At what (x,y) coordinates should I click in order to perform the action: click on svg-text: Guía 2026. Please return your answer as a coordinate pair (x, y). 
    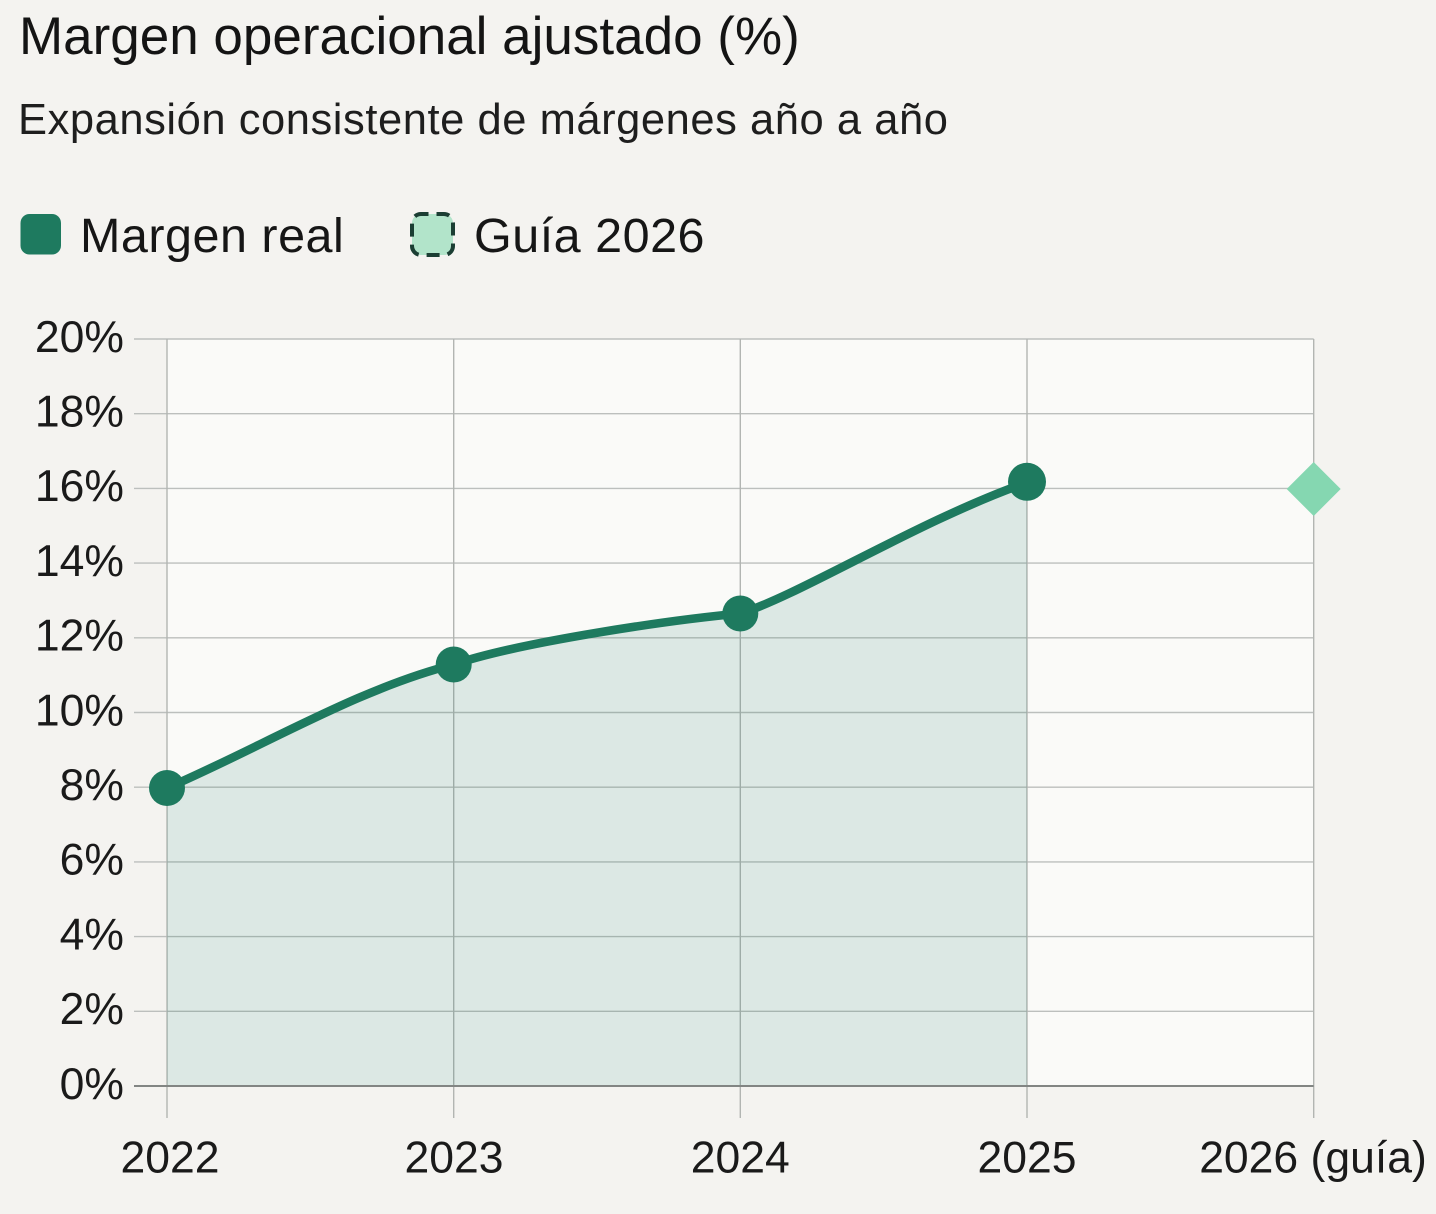
    Looking at the image, I should click on (589, 236).